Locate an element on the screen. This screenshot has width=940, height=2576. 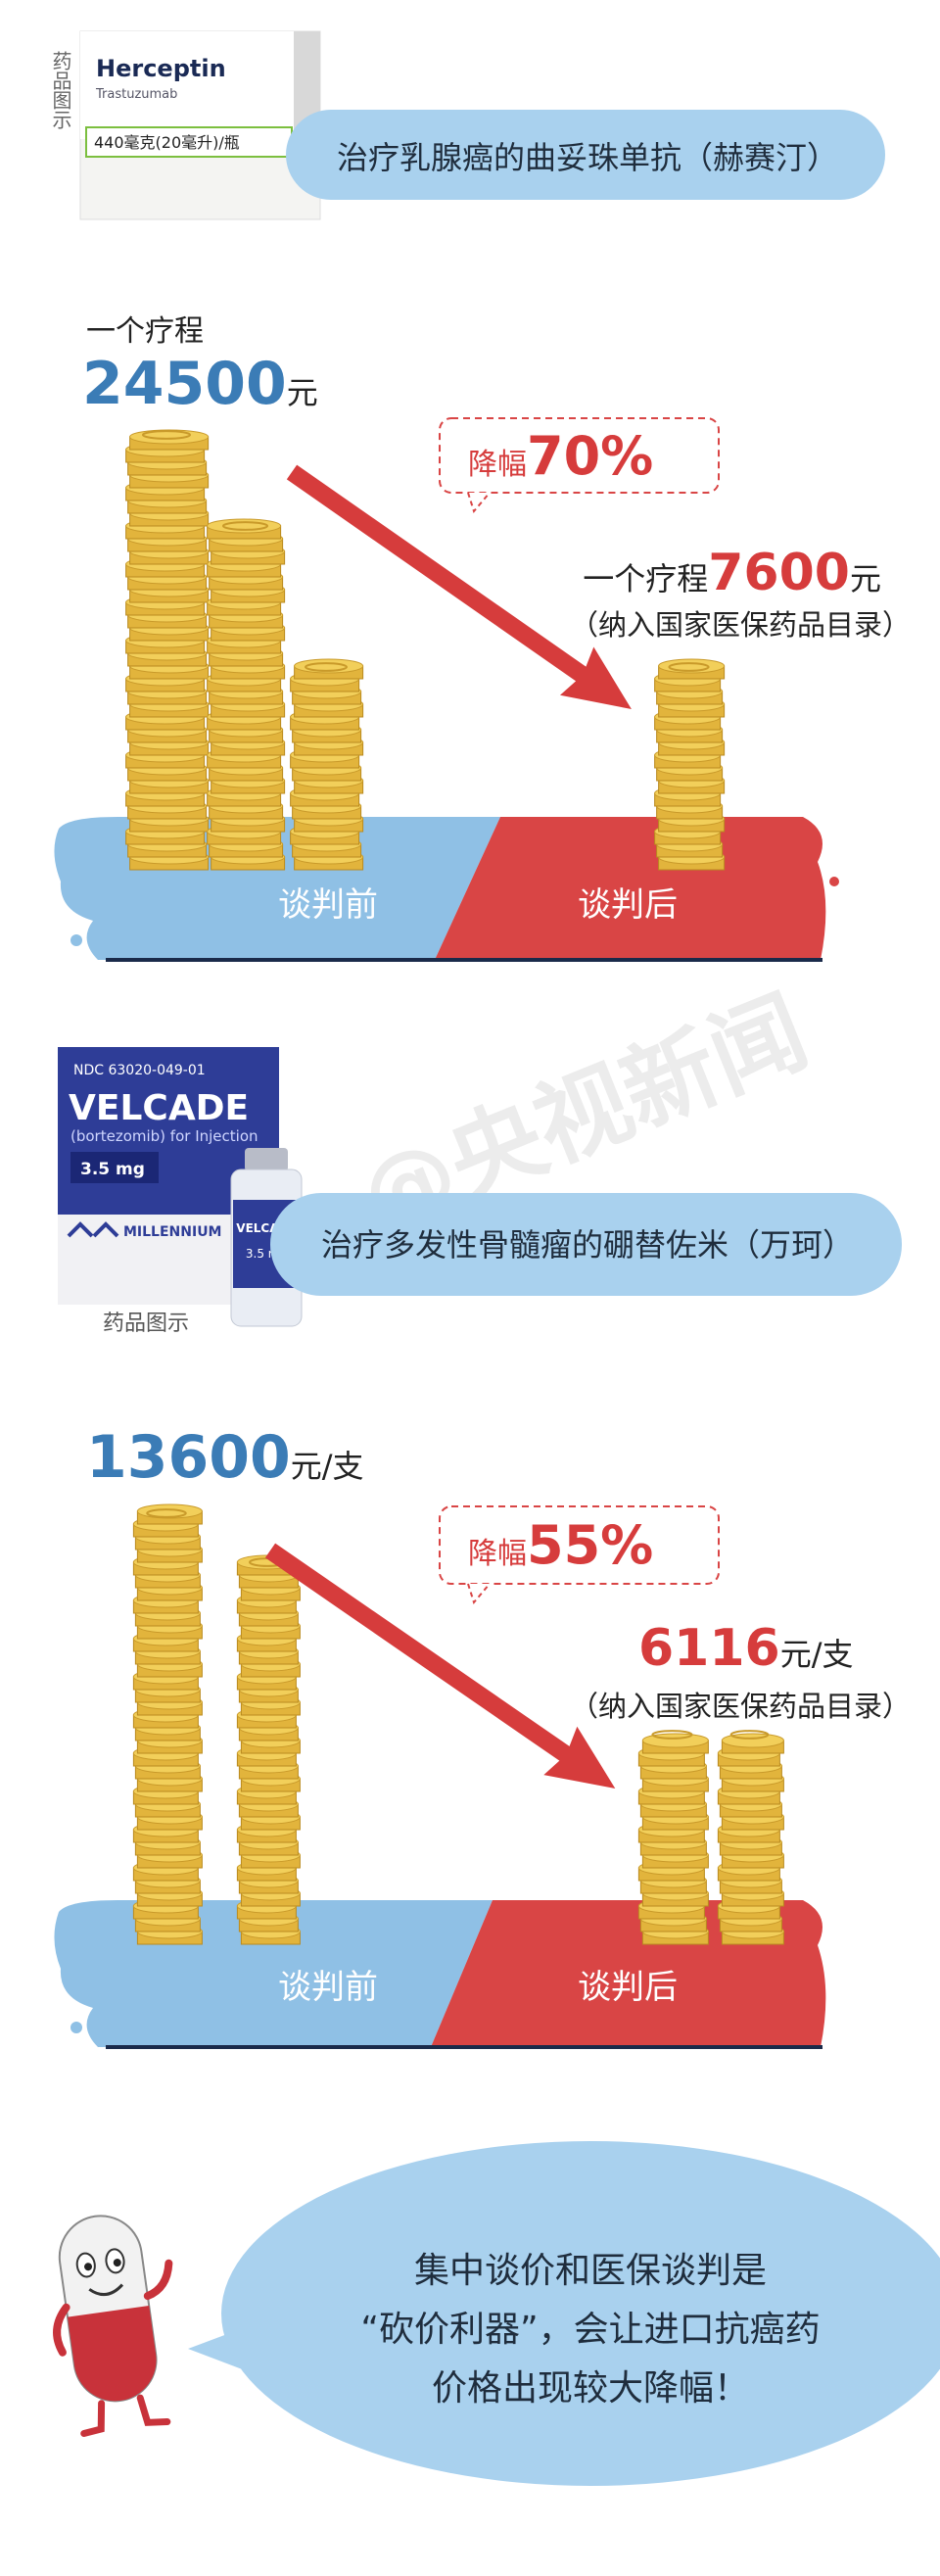
herceptin-box: Herceptin Trastuzumab 440毫克(20毫升)/瓶 is located at coordinates (200, 125).